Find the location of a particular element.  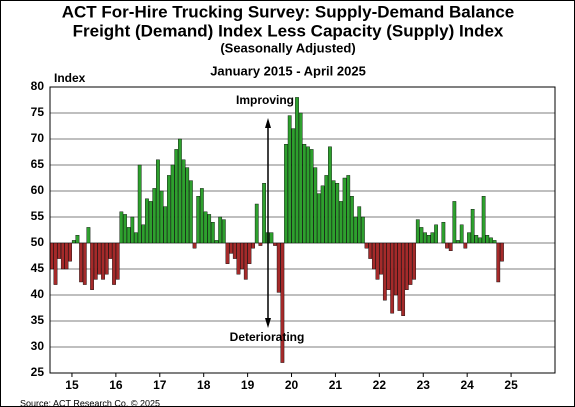

x-tick-label: 16 is located at coordinates (116, 385).